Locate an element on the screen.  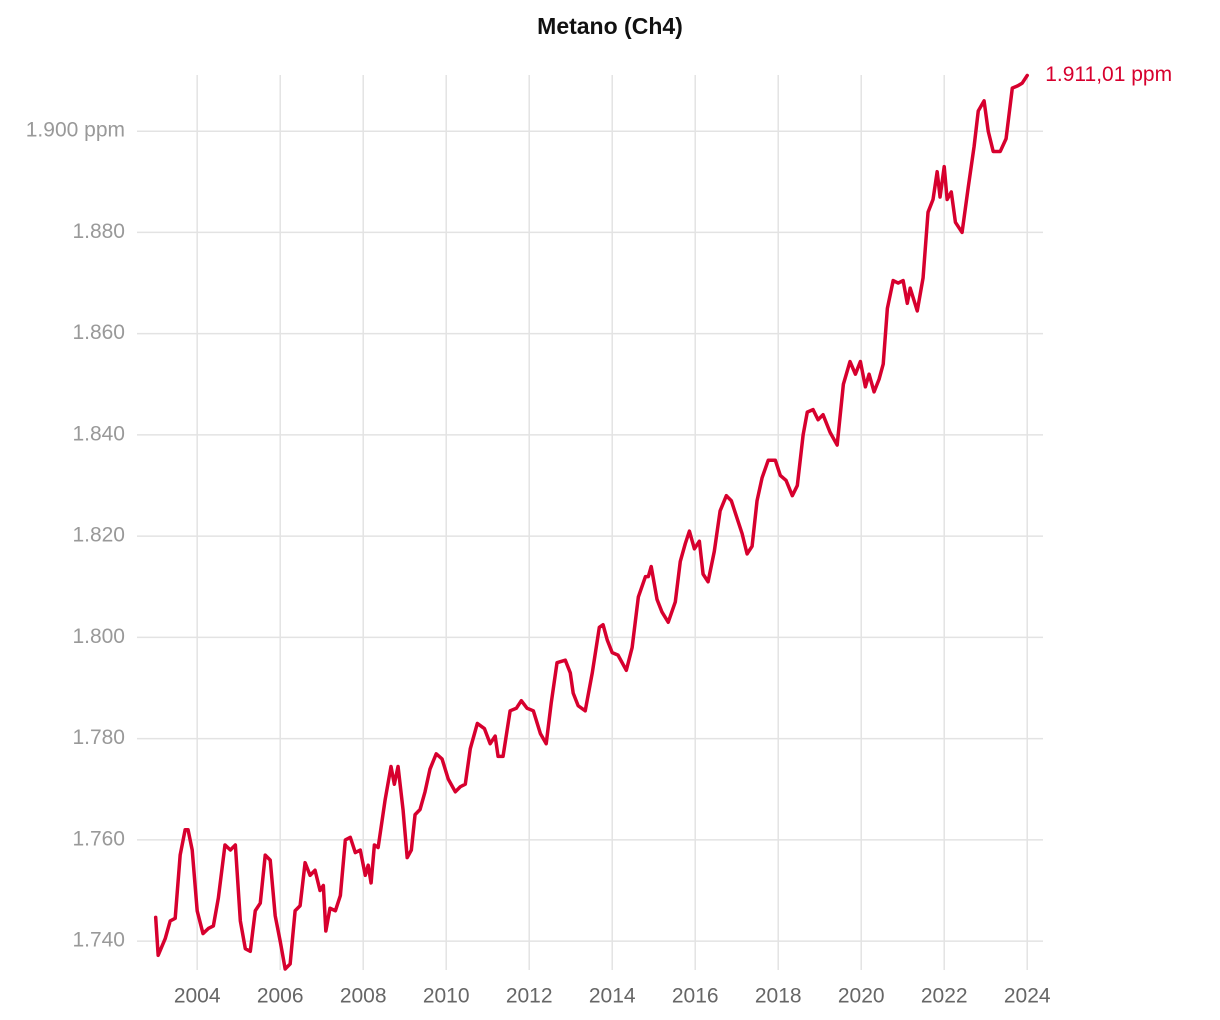
y-tick-label: 1.800 is located at coordinates (98, 636).